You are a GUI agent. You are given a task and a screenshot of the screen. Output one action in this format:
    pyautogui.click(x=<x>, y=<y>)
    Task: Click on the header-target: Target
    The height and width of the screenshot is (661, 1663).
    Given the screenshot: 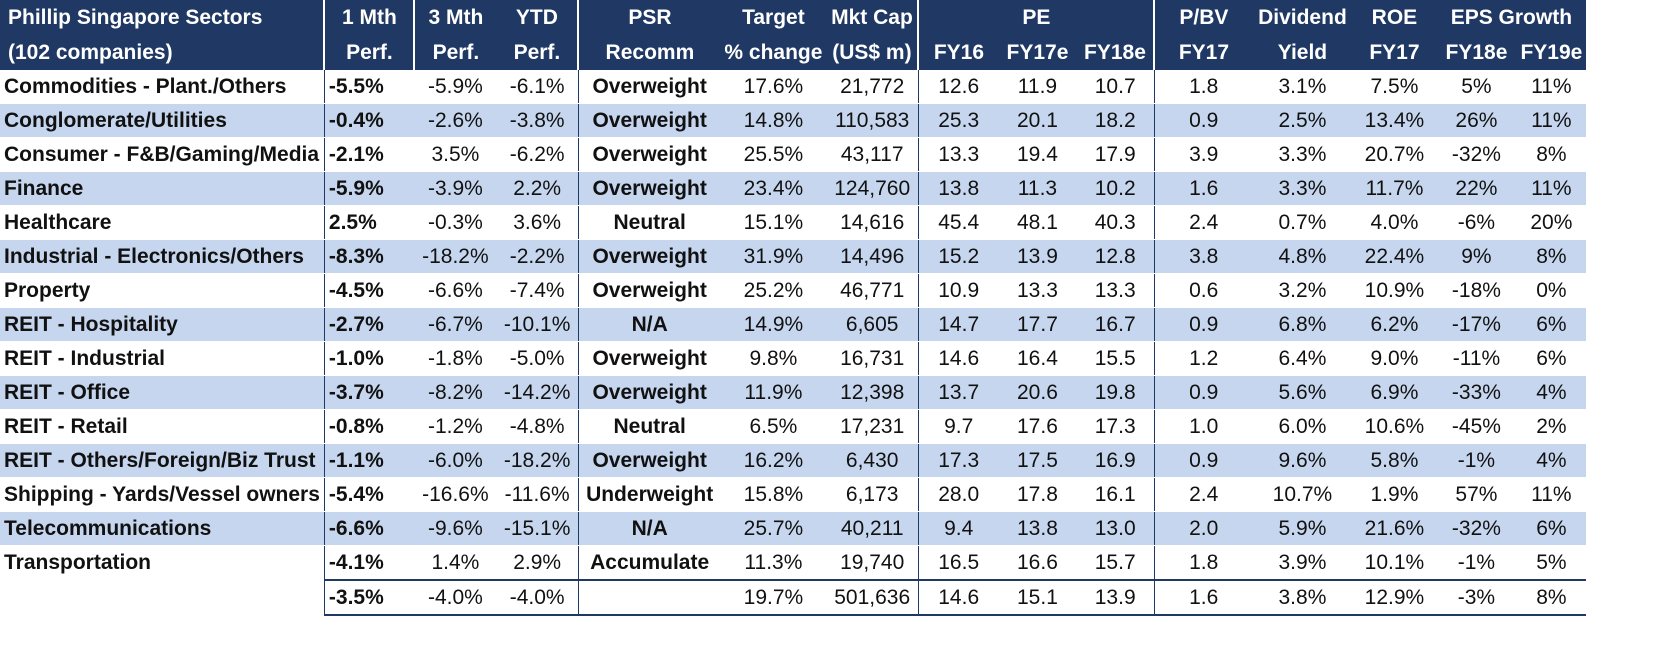 What is the action you would take?
    pyautogui.click(x=773, y=17)
    